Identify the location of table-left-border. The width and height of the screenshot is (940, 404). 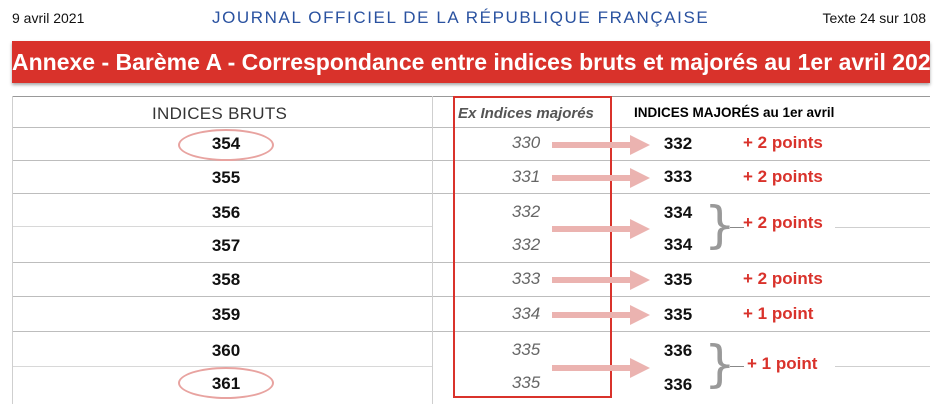
(12, 250).